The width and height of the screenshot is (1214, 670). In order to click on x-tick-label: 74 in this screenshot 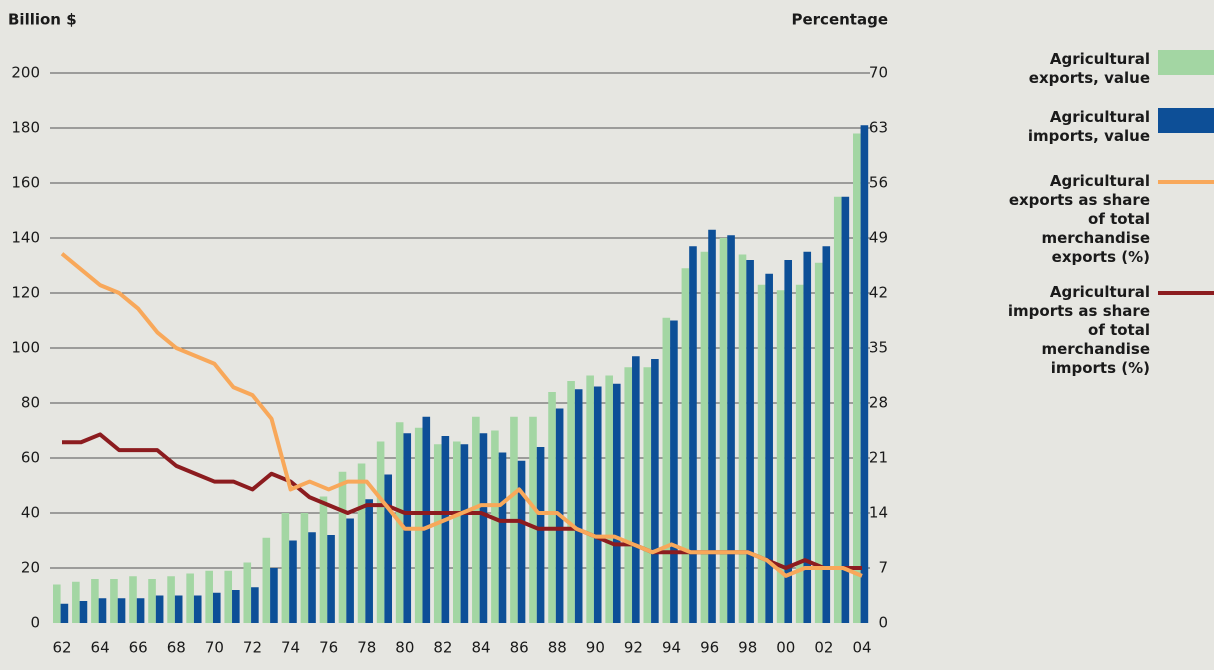, I will do `click(290, 648)`.